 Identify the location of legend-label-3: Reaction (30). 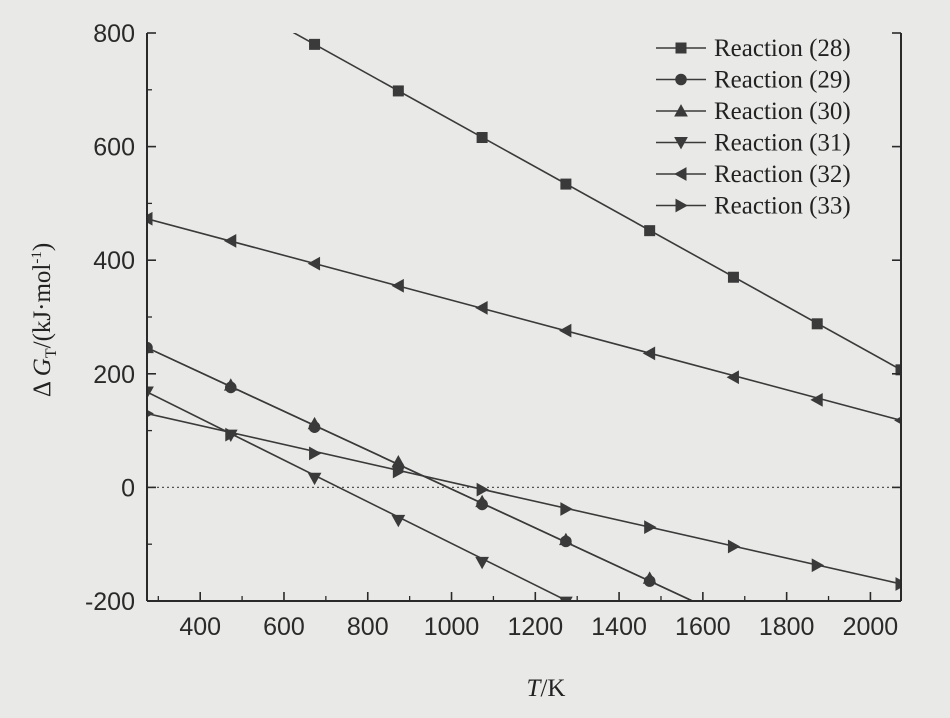
(782, 111).